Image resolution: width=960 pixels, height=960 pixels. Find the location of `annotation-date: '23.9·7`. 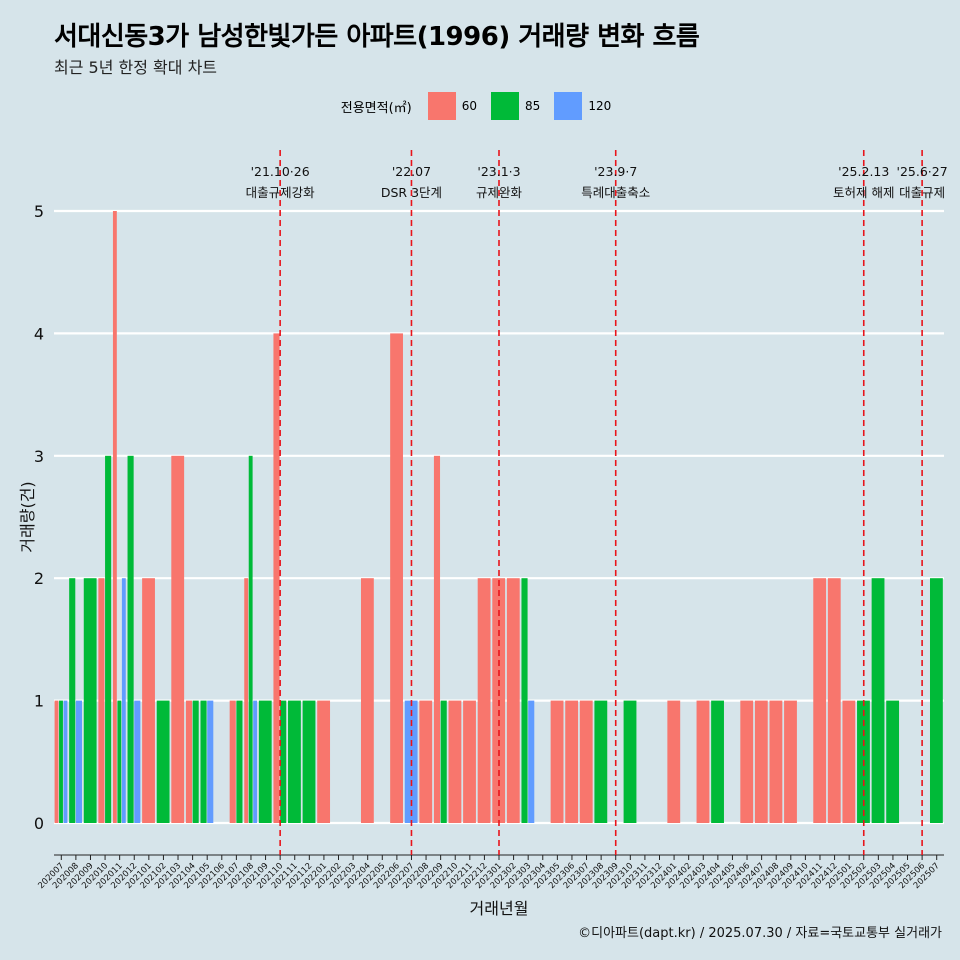

annotation-date: '23.9·7 is located at coordinates (615, 171).